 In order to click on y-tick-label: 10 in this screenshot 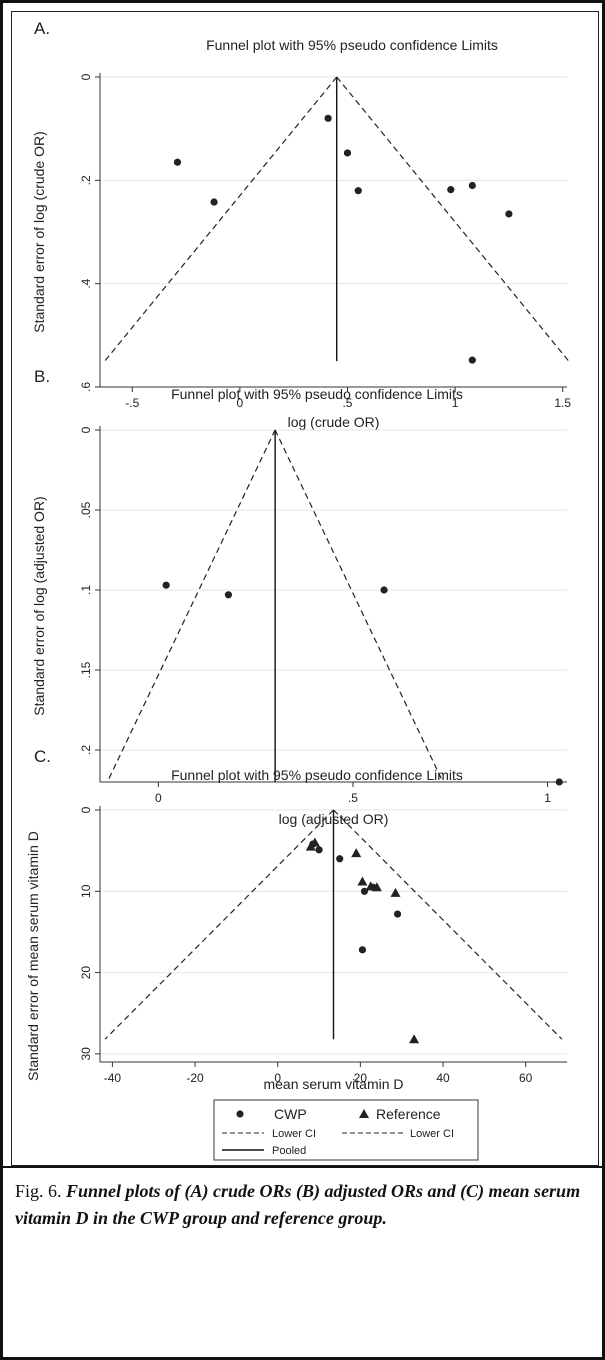, I will do `click(86, 891)`.